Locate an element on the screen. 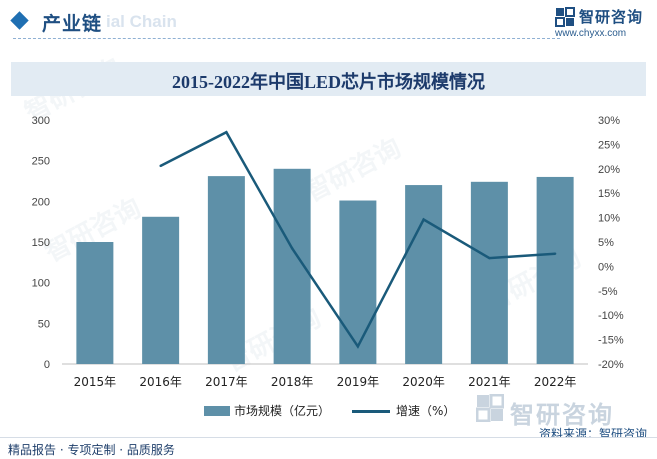 This screenshot has height=459, width=657. y-right-tick-label: 20% is located at coordinates (609, 170).